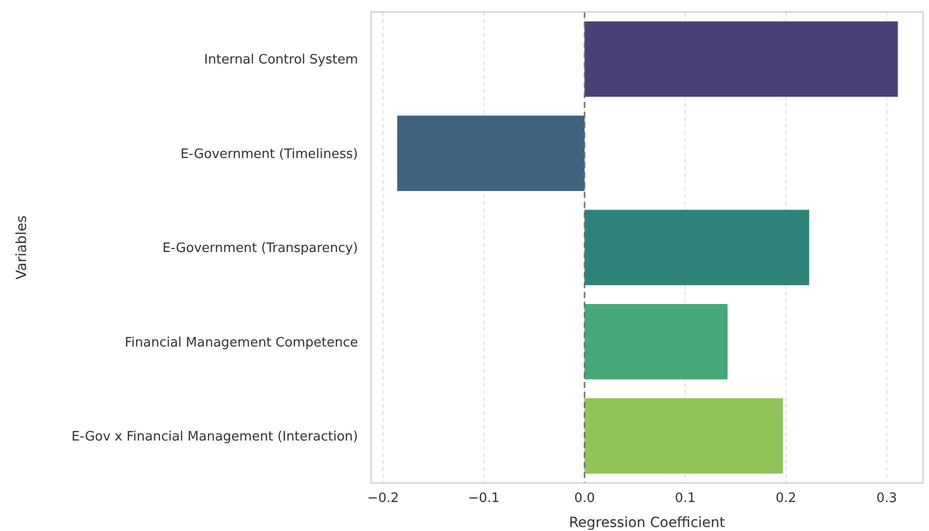 This screenshot has width=929, height=531. Describe the element at coordinates (484, 498) in the screenshot. I see `x-tick-label: −0.1` at that location.